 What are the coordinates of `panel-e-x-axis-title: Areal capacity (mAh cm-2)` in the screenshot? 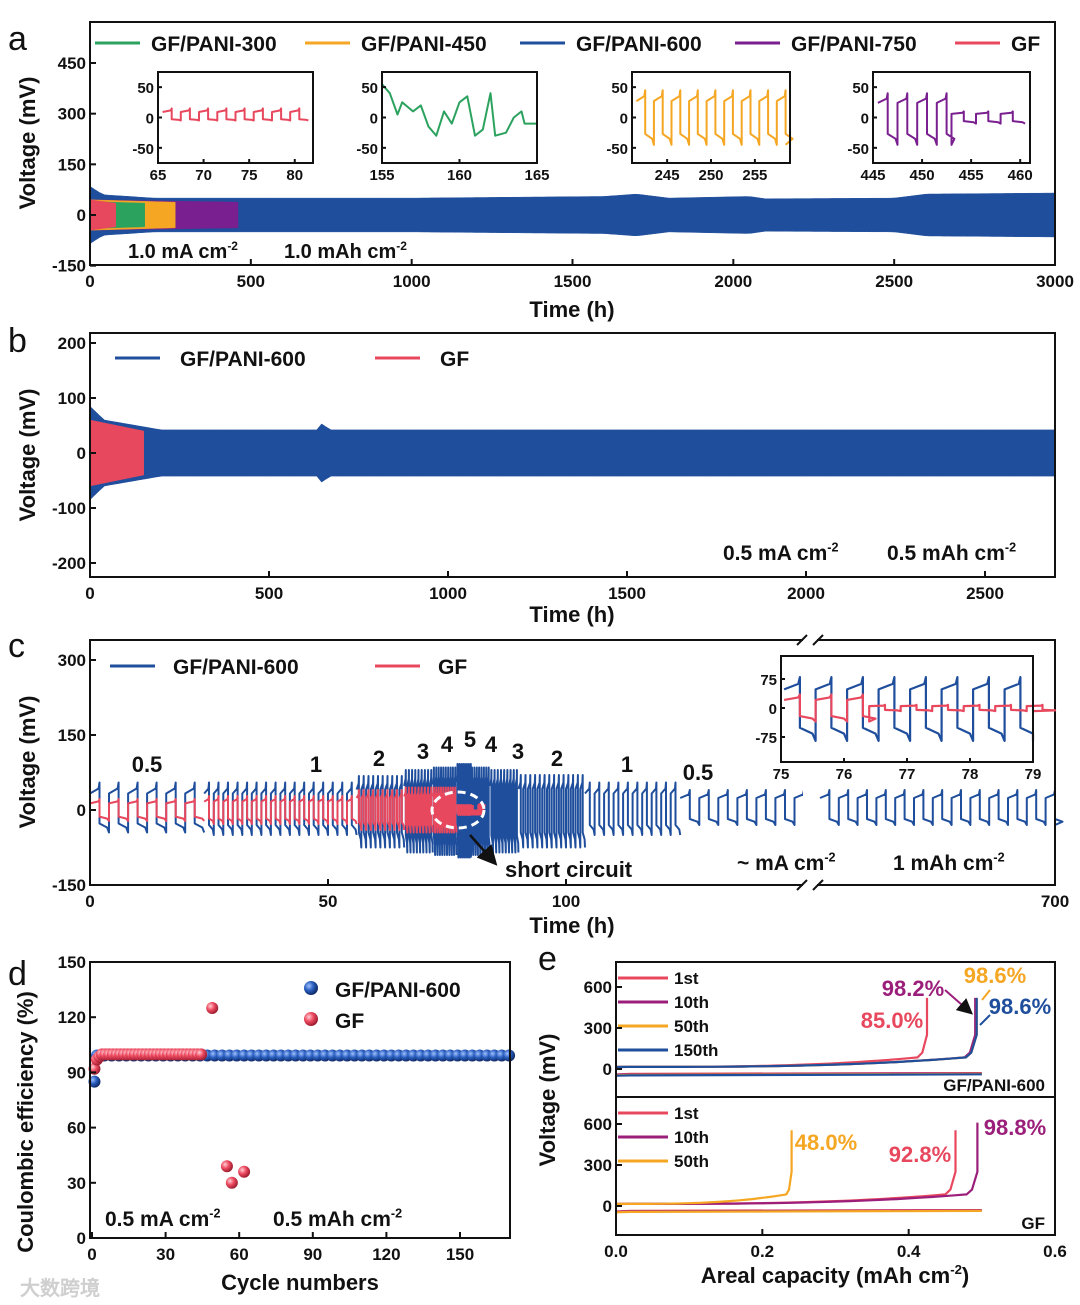 It's located at (835, 1275).